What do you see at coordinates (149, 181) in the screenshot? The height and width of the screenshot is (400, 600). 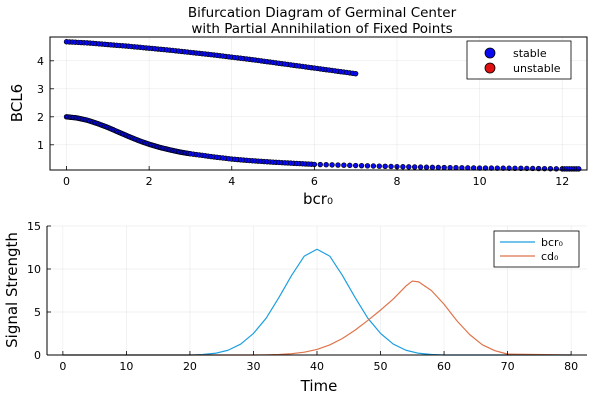 I see `x-tick-label: 2` at bounding box center [149, 181].